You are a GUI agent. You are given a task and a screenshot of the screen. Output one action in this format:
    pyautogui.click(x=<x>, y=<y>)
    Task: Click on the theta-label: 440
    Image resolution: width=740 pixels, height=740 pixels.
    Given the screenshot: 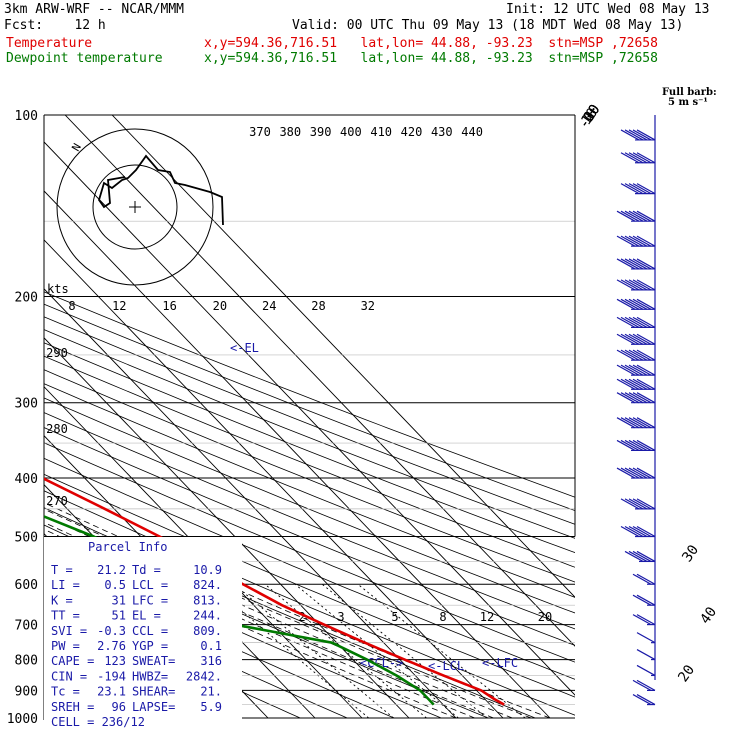 What is the action you would take?
    pyautogui.click(x=472, y=132)
    